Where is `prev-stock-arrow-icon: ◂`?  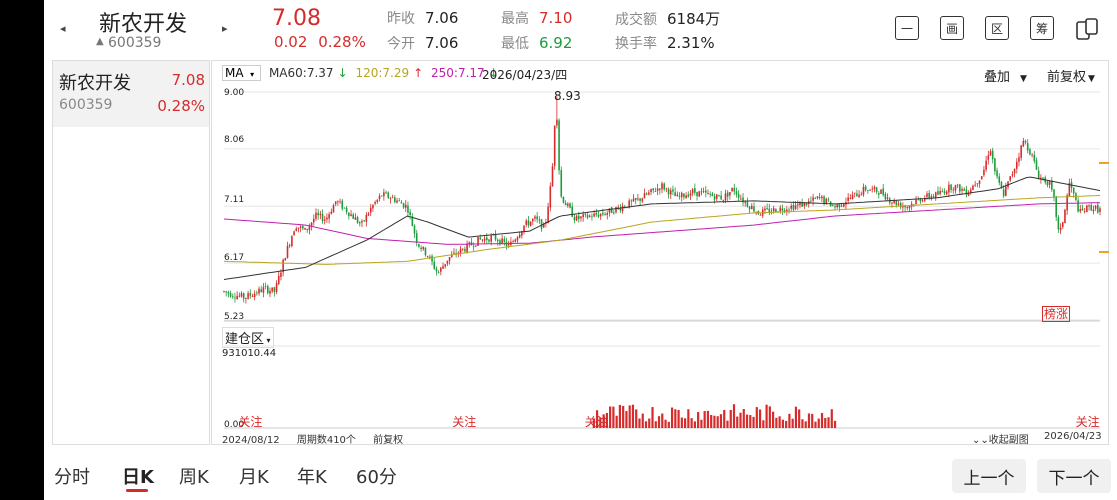 prev-stock-arrow-icon: ◂ is located at coordinates (63, 28).